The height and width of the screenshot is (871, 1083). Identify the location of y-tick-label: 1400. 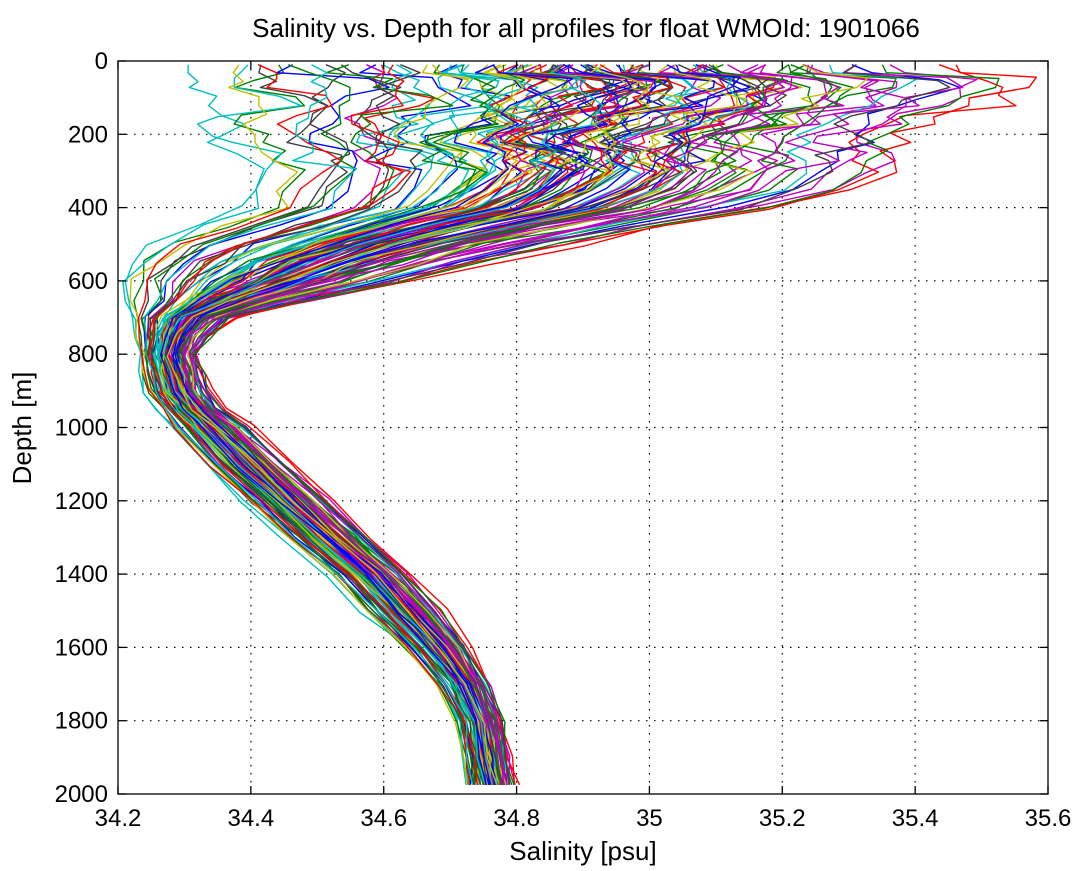
(81, 574).